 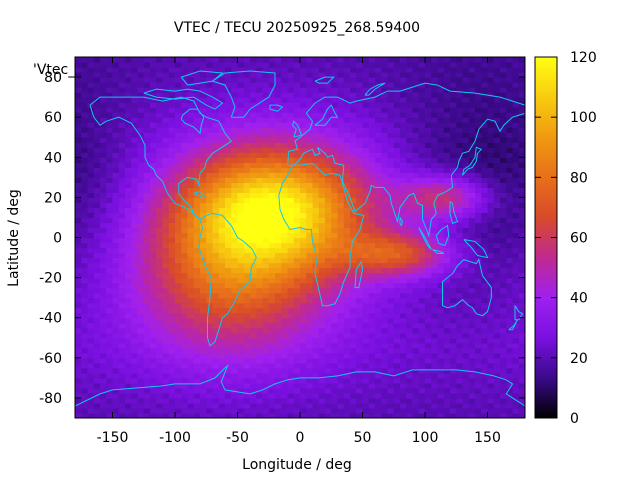 I want to click on chart-title: VTEC / TECU 20250925_268.59400, so click(x=297, y=28).